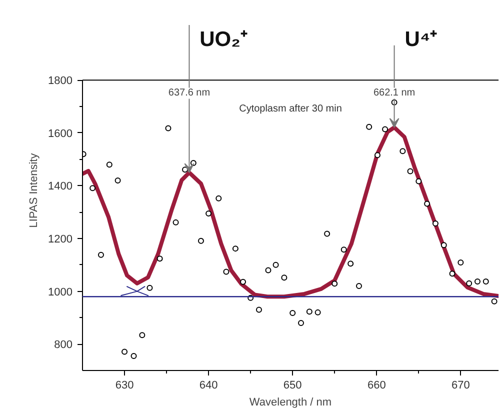 This screenshot has height=411, width=499. I want to click on y-tick-label: 1600, so click(60, 134).